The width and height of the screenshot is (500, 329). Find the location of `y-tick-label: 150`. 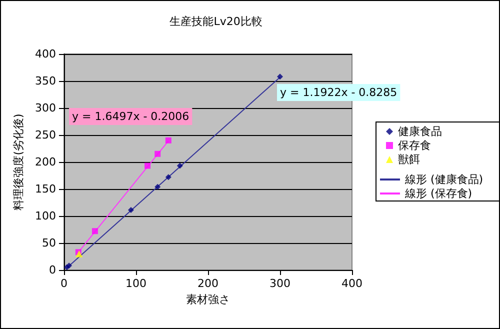

y-tick-label: 150 is located at coordinates (45, 189).